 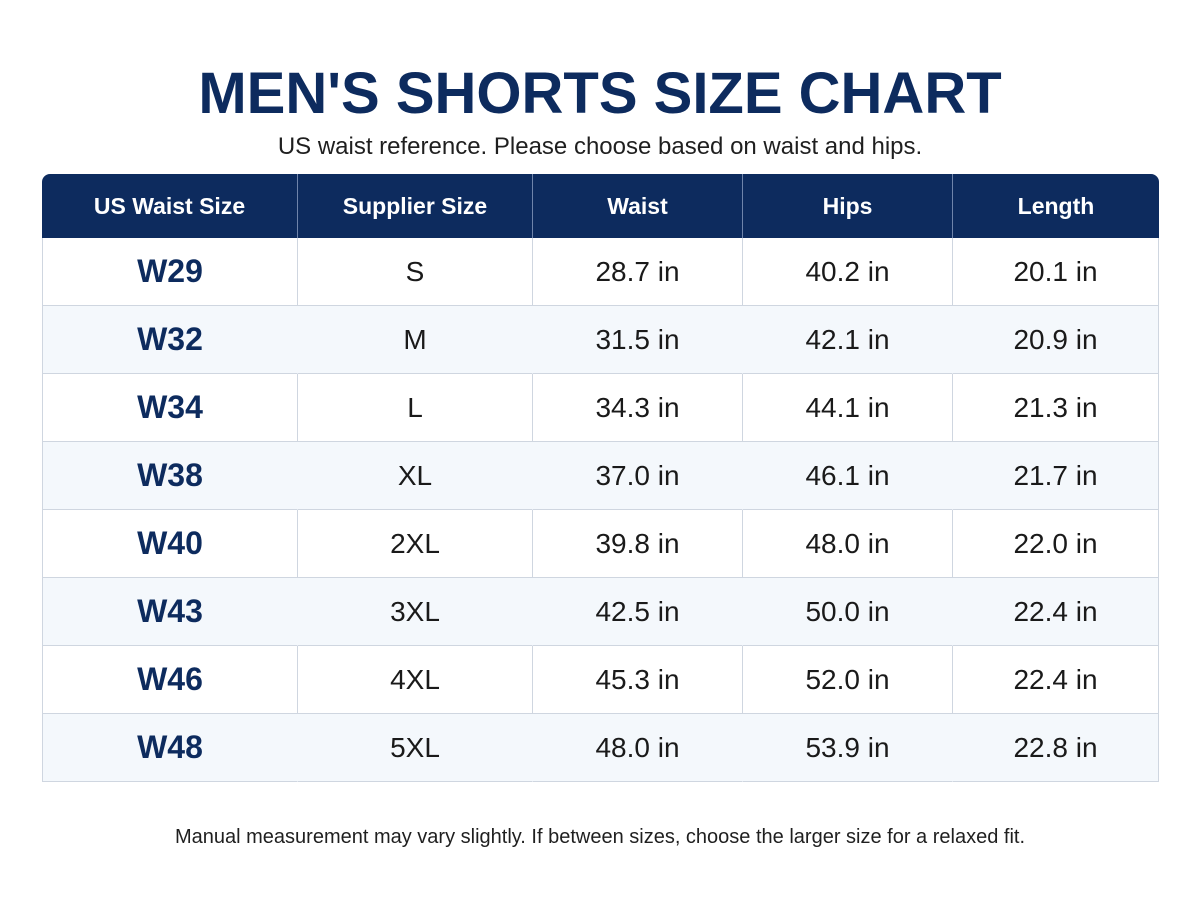 I want to click on header-length: Length, so click(x=1055, y=206).